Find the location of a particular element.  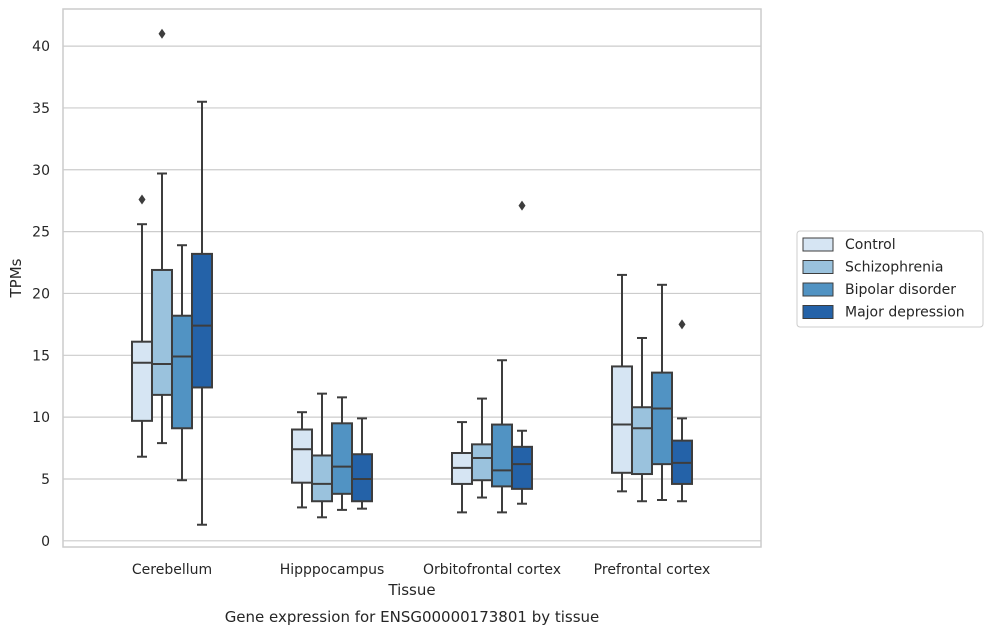

y-tick-label: 15 is located at coordinates (41, 356).